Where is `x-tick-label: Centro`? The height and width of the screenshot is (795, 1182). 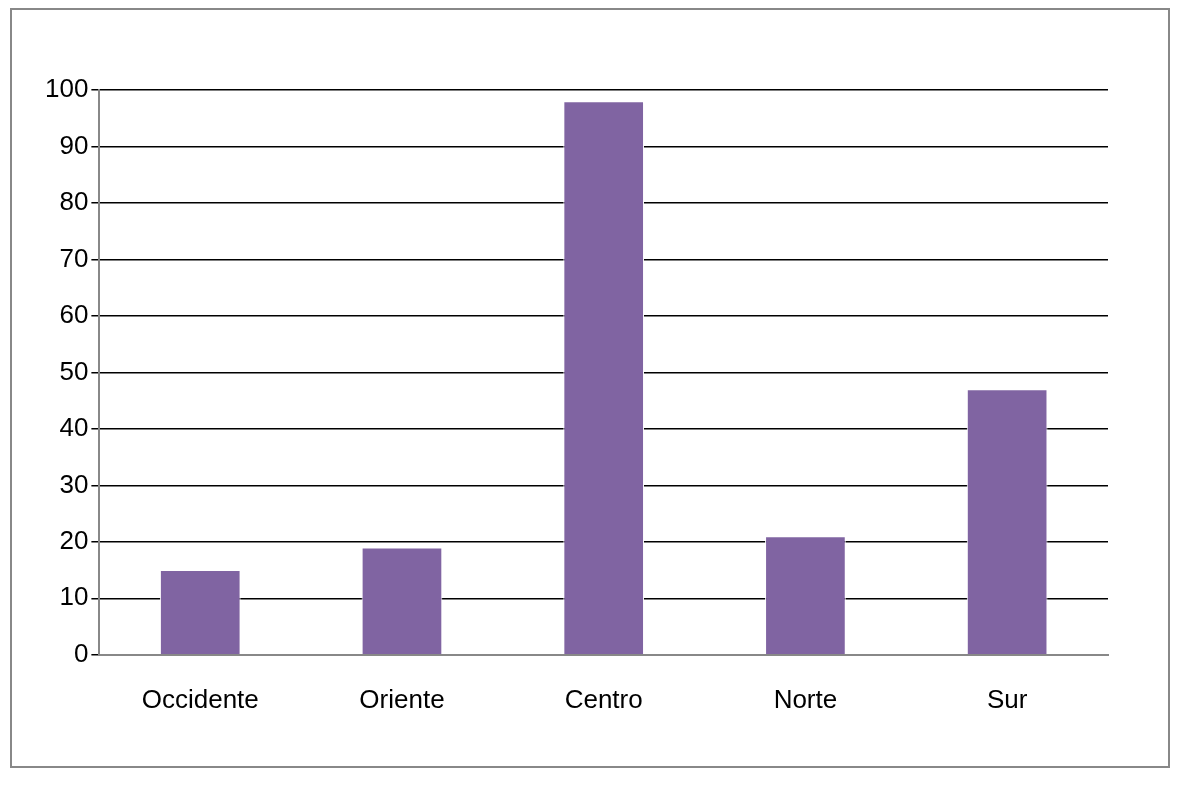
x-tick-label: Centro is located at coordinates (603, 698).